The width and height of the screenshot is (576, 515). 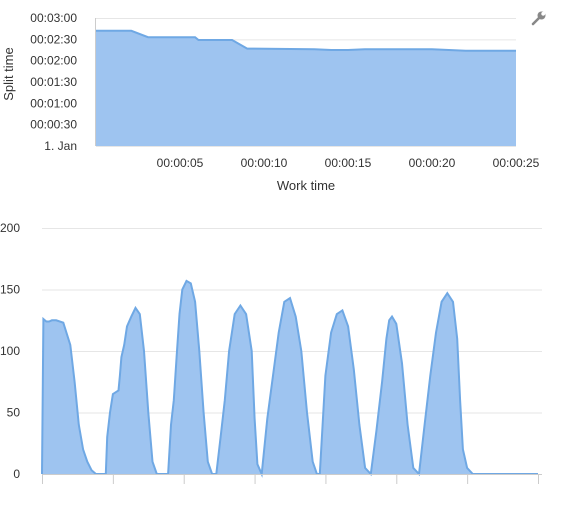 I want to click on wrench-icon, so click(x=538, y=18).